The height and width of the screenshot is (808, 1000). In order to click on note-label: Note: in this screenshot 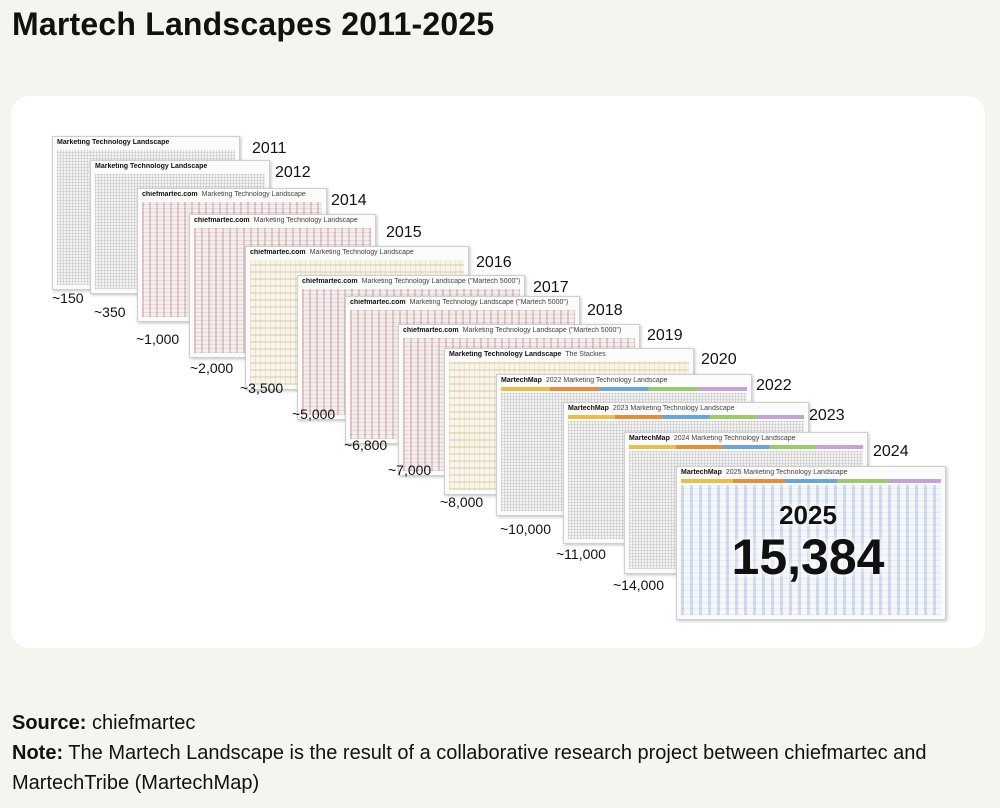, I will do `click(38, 753)`.